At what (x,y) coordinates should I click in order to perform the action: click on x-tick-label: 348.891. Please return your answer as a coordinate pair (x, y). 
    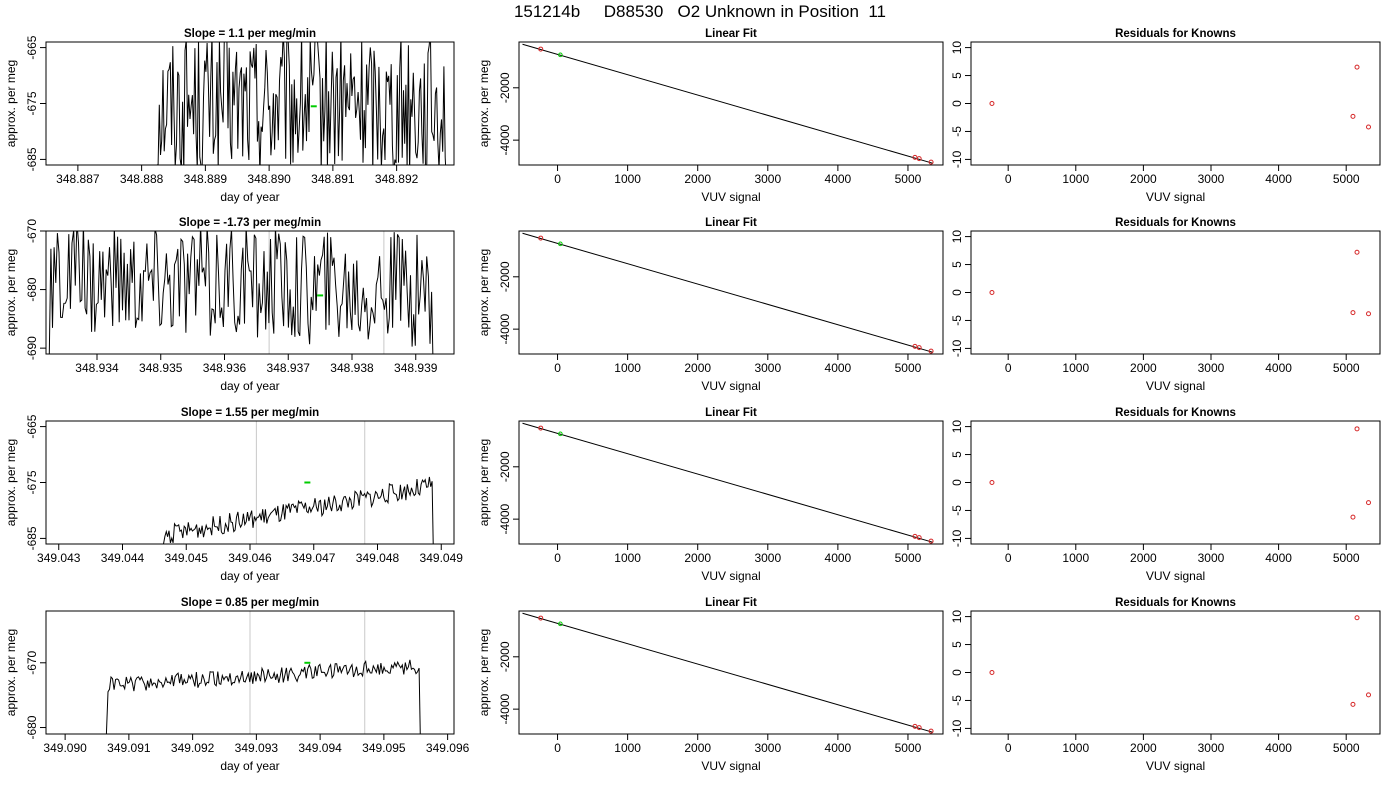
    Looking at the image, I should click on (333, 179).